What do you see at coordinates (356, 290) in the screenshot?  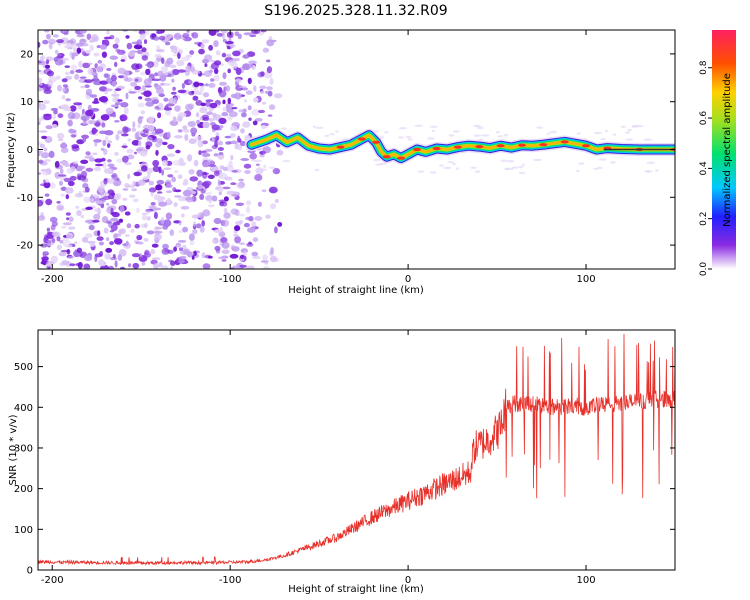 I see `spectrogram-x-label: Height of straight line (km)` at bounding box center [356, 290].